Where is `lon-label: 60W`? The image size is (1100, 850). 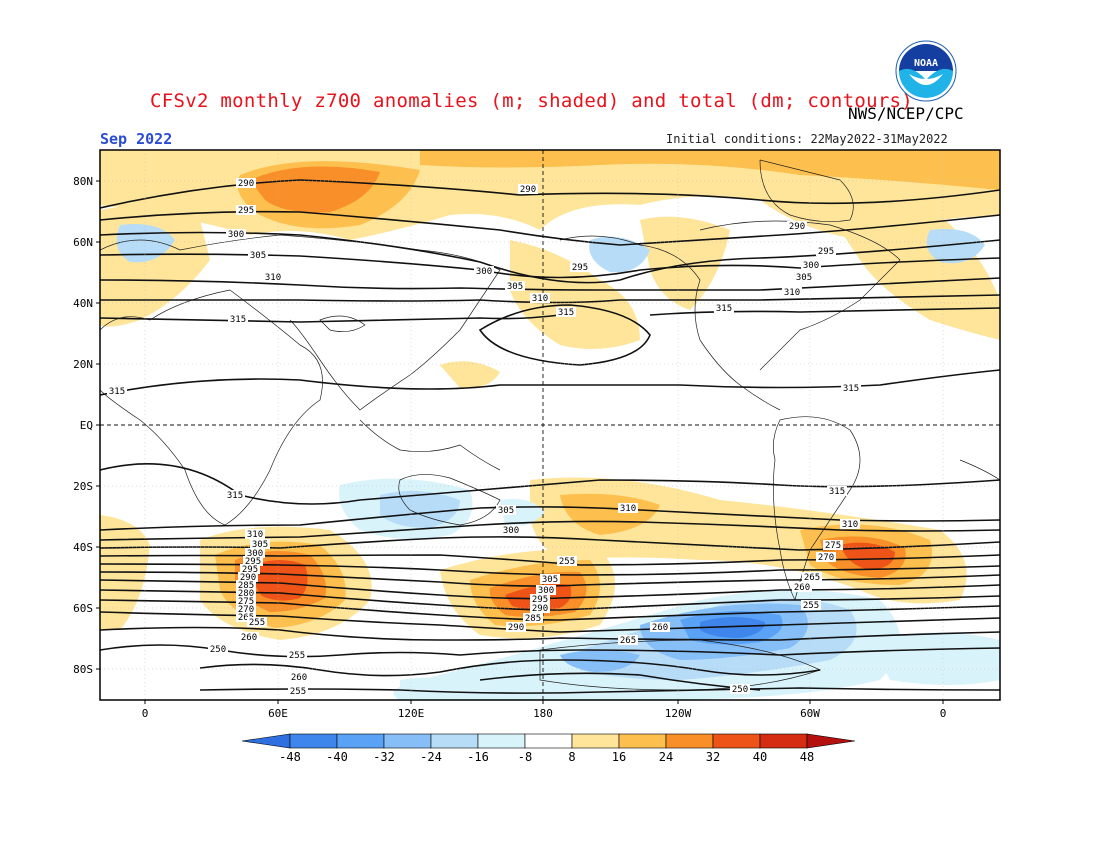 lon-label: 60W is located at coordinates (810, 713).